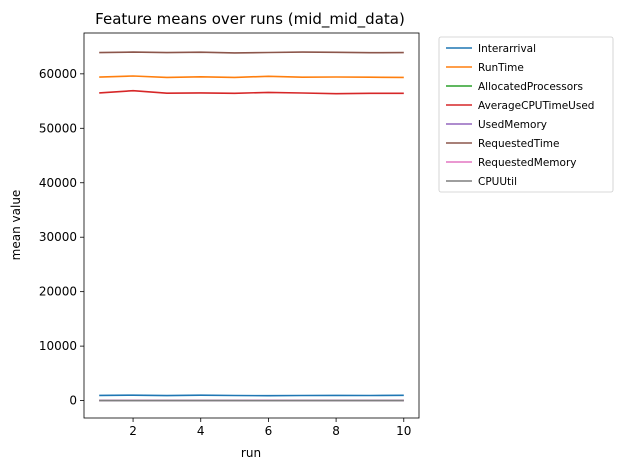  Describe the element at coordinates (536, 106) in the screenshot. I see `legend-label: AverageCPUTimeUsed` at that location.